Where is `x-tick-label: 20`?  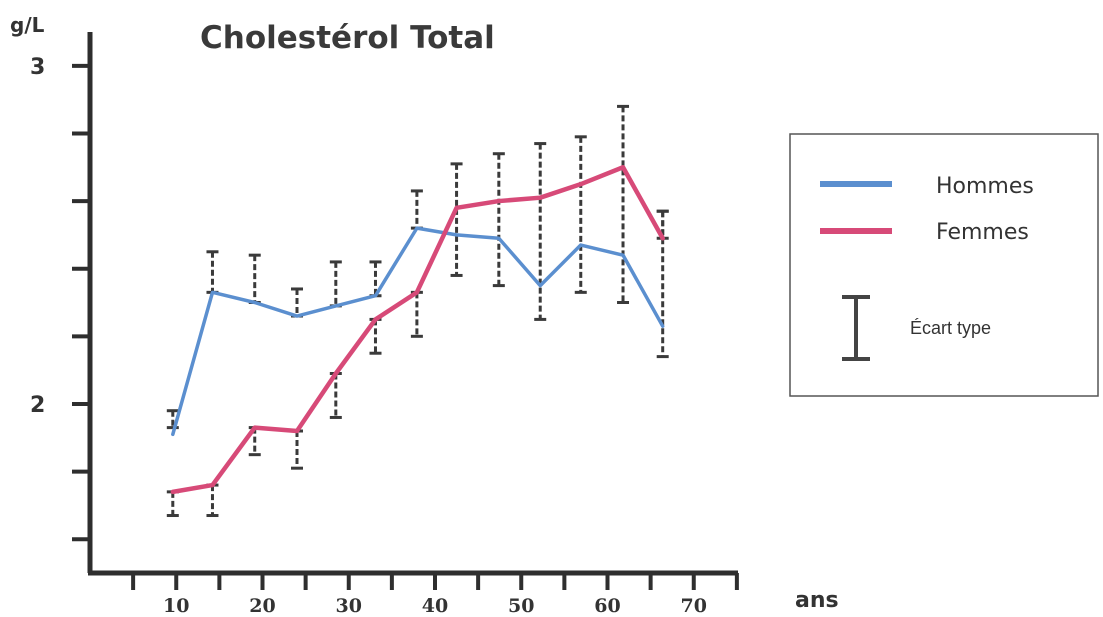 x-tick-label: 20 is located at coordinates (262, 606).